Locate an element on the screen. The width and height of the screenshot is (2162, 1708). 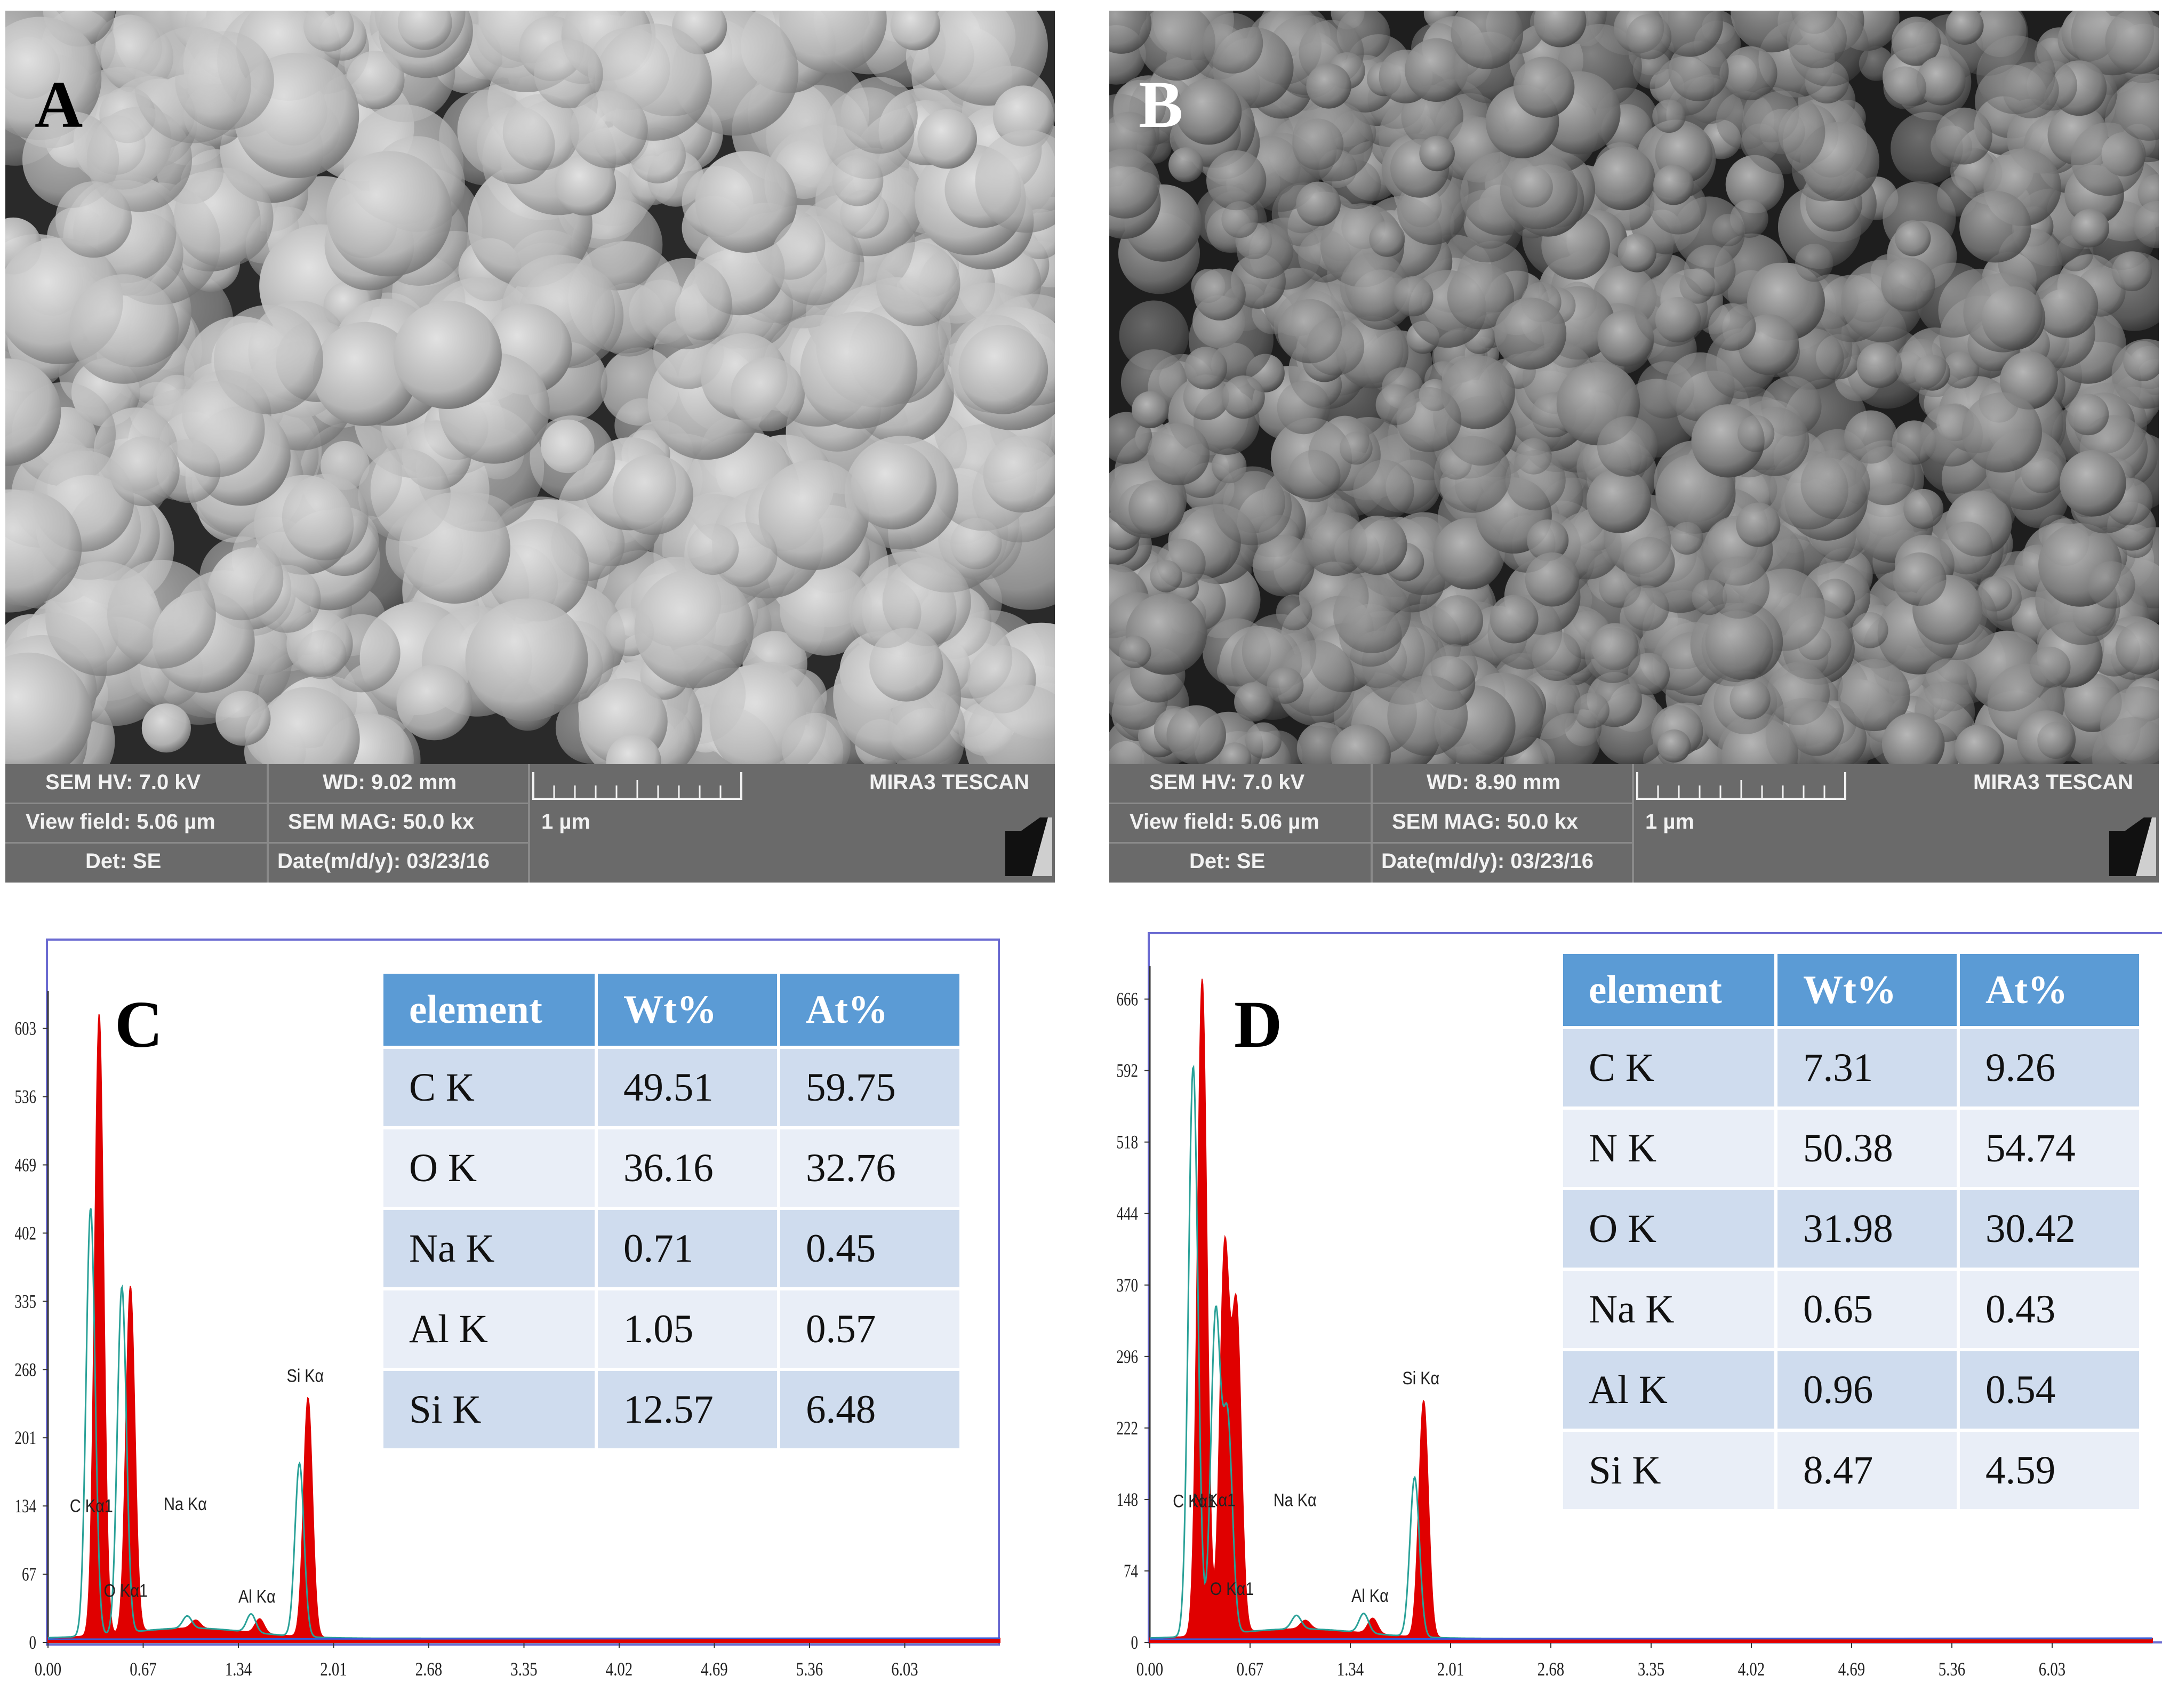
y-tick-label: 67 is located at coordinates (29, 1574).